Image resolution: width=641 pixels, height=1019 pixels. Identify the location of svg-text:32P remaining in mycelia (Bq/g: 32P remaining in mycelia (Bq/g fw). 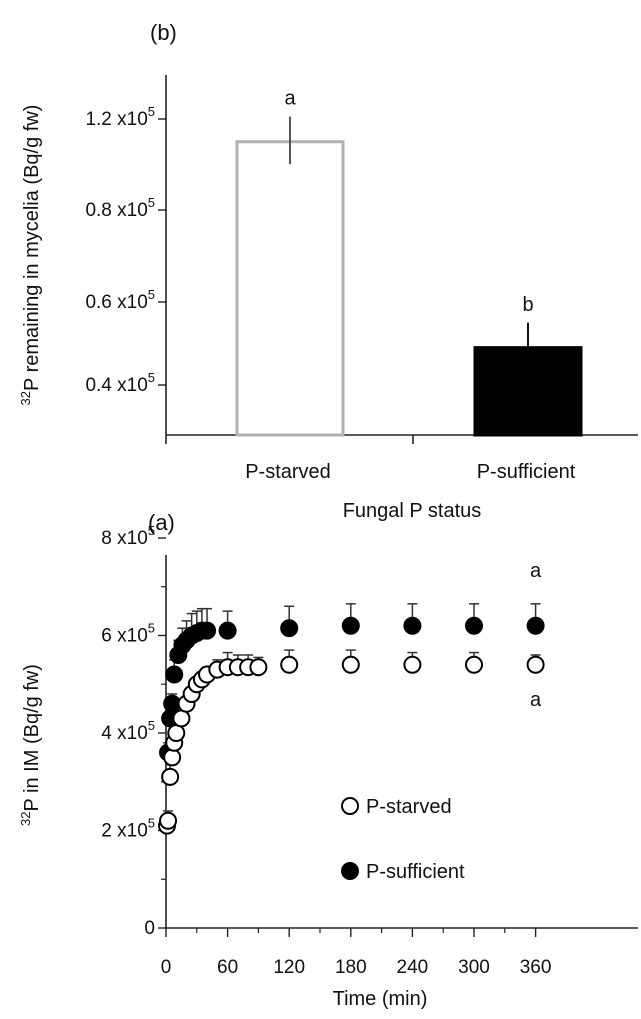
(30, 255).